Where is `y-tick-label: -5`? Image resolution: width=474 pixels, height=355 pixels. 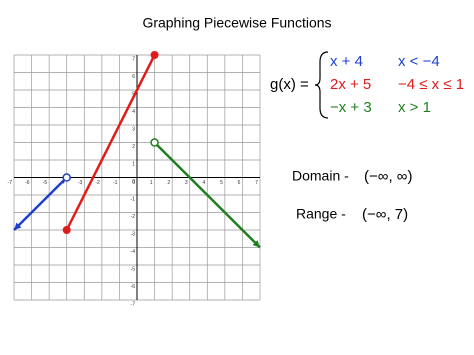
y-tick-label: -5 is located at coordinates (133, 269).